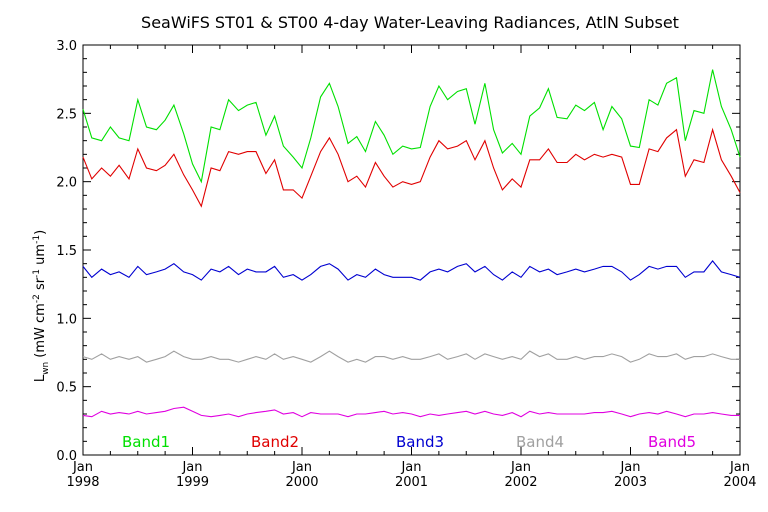  I want to click on x-tick-label-year: 2003, so click(630, 482).